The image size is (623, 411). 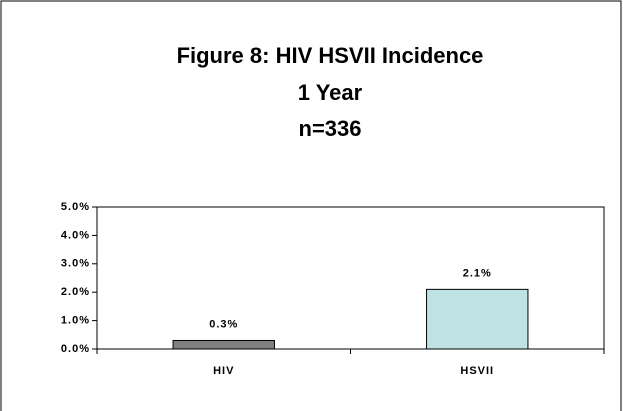 I want to click on y-tick-label: 1.0%, so click(x=75, y=321).